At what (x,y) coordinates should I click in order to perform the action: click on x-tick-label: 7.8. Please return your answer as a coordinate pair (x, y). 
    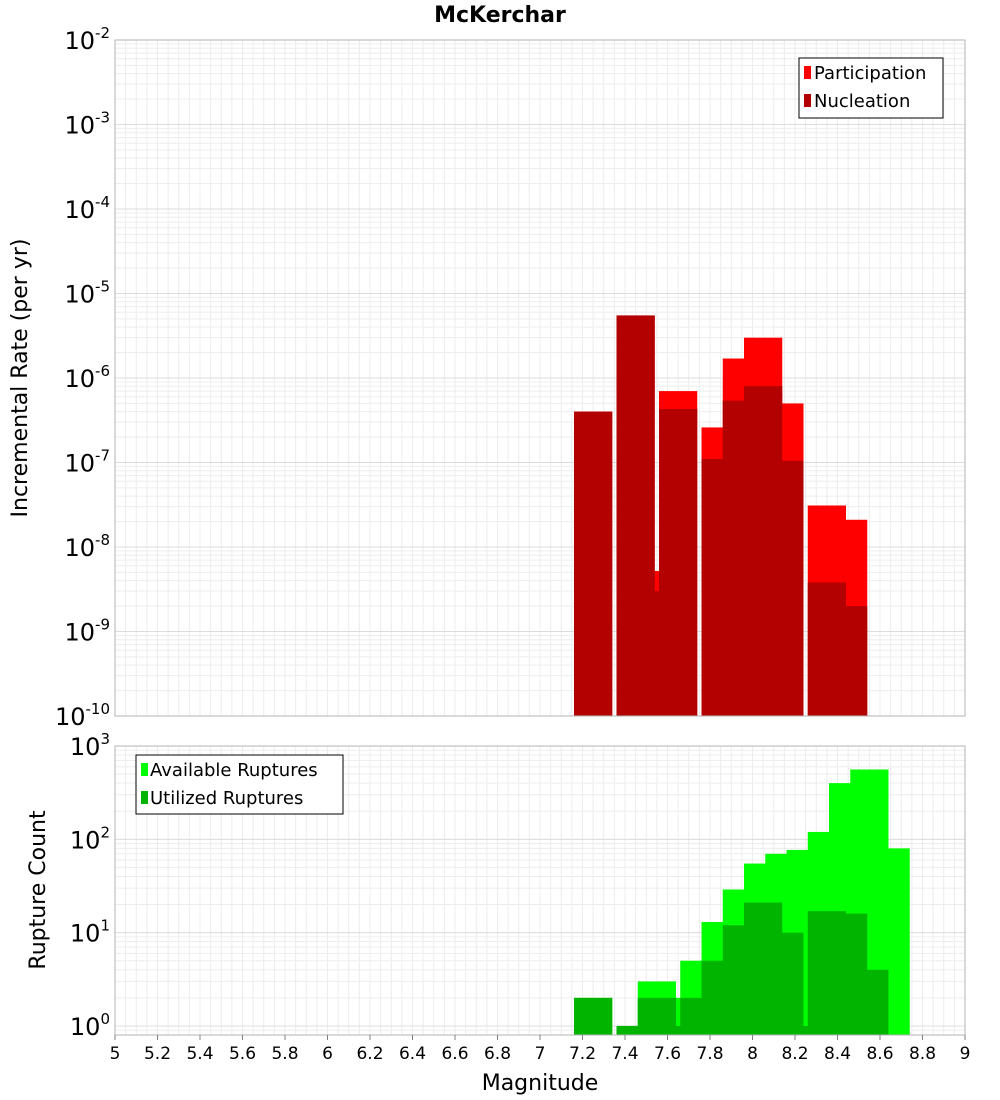
    Looking at the image, I should click on (709, 1054).